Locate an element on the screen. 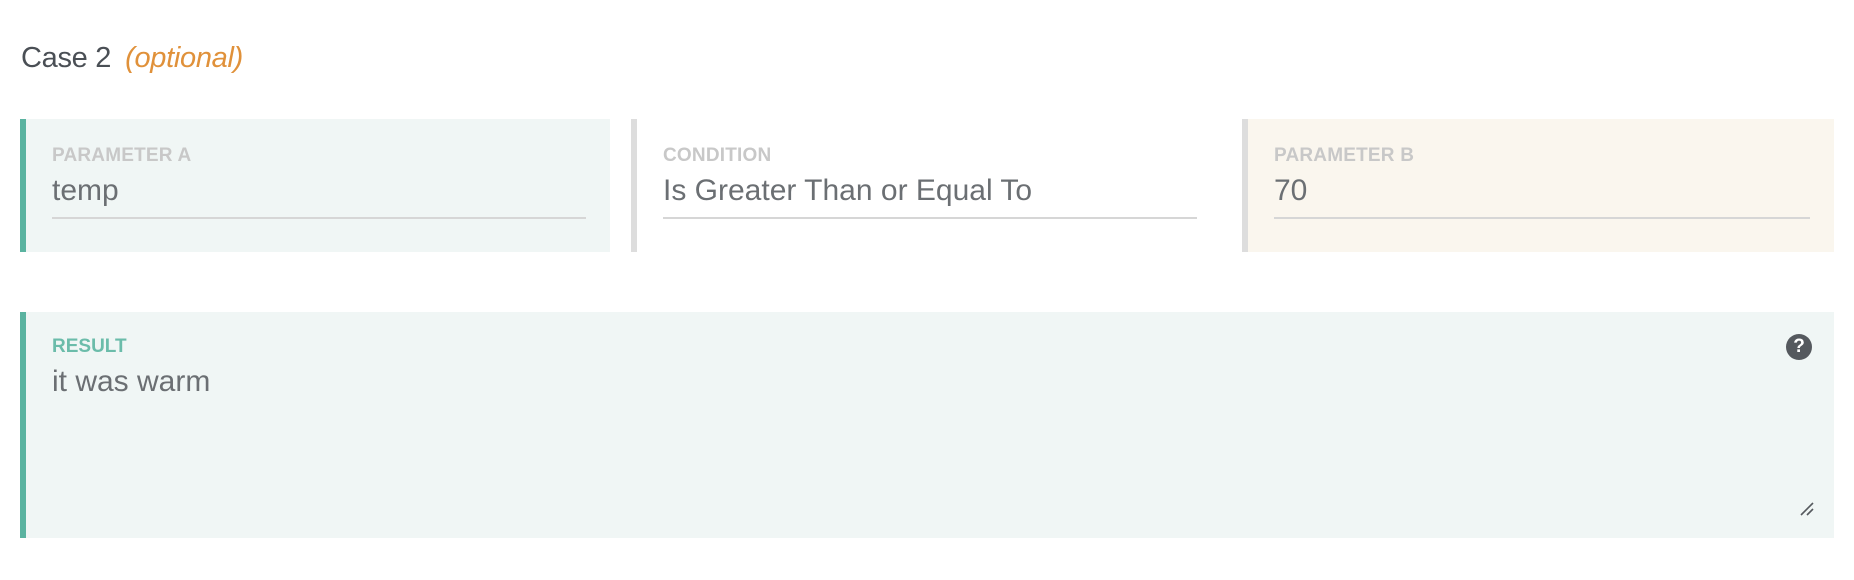  optional-label: (optional) is located at coordinates (184, 58).